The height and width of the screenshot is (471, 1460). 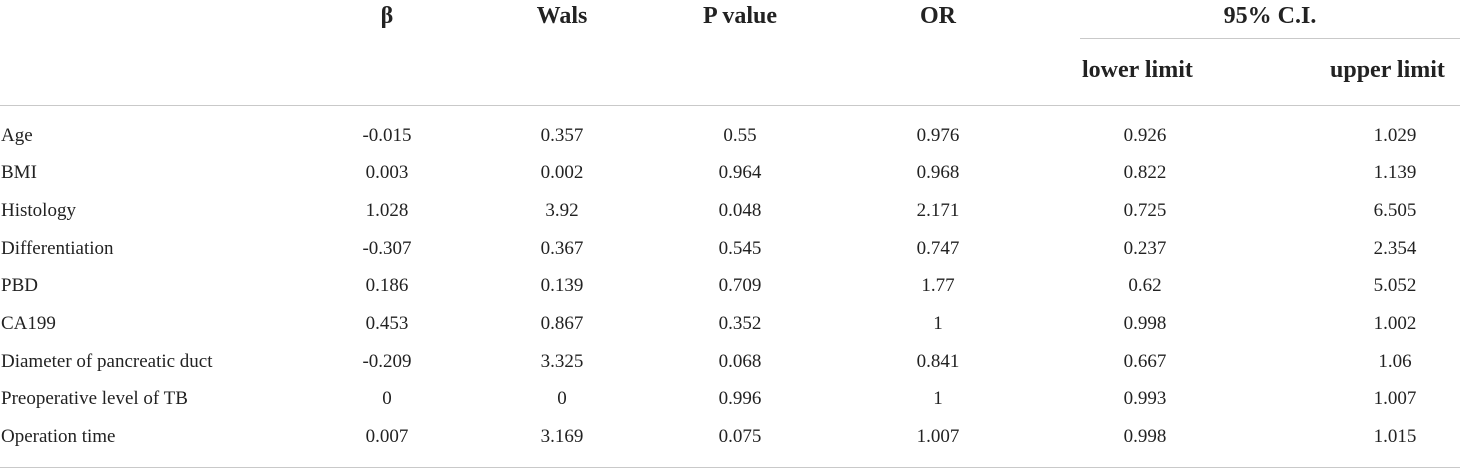 I want to click on header-or: OR, so click(x=938, y=16).